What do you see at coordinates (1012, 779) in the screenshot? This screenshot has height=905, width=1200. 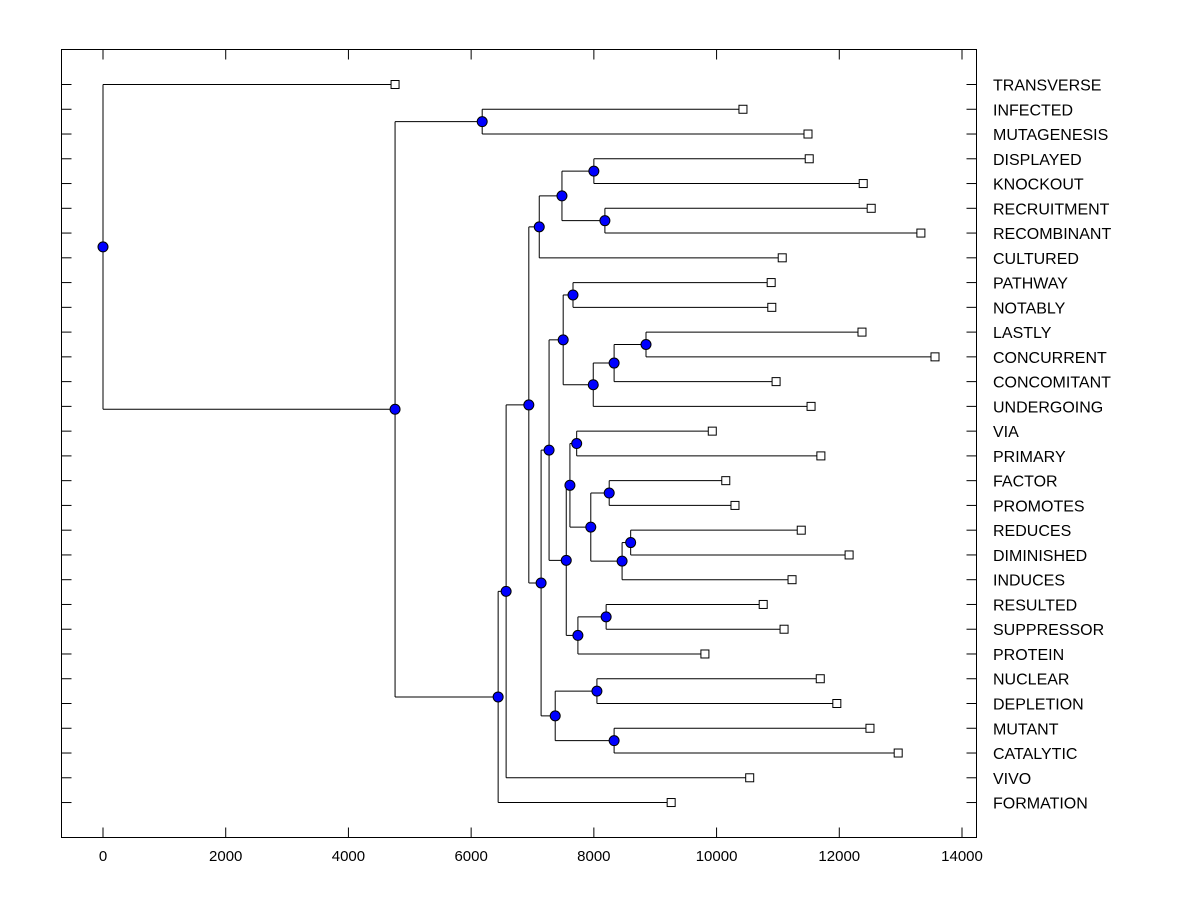 I see `leaf-label: VIVO` at bounding box center [1012, 779].